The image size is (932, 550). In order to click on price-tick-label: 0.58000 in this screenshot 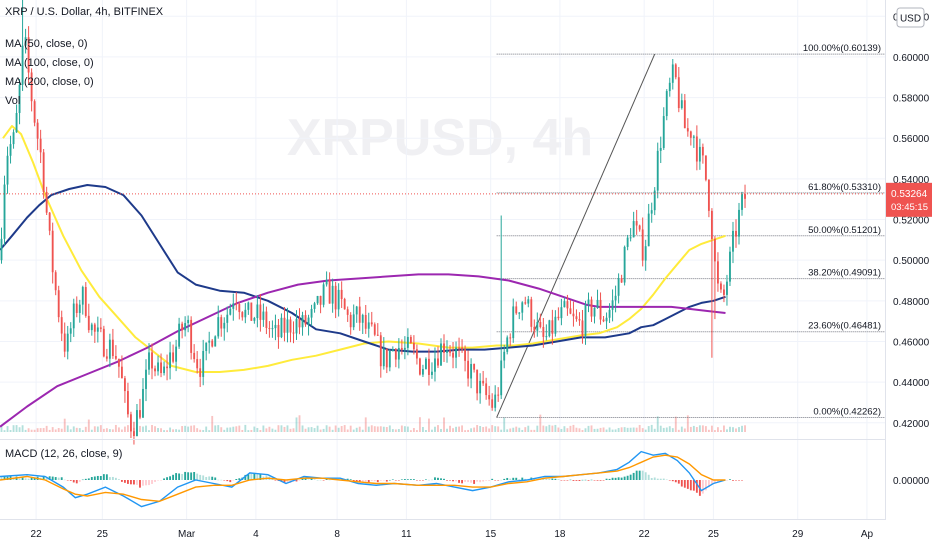, I will do `click(911, 99)`.